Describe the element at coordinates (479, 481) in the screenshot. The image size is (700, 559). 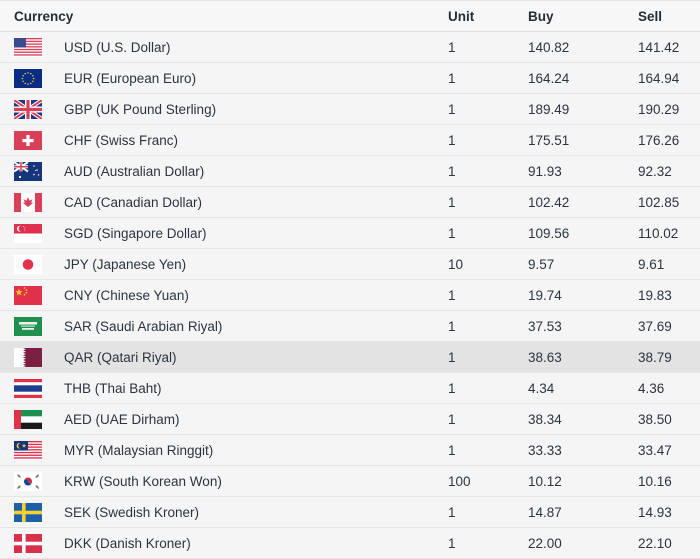
I see `cell-unit: 100` at that location.